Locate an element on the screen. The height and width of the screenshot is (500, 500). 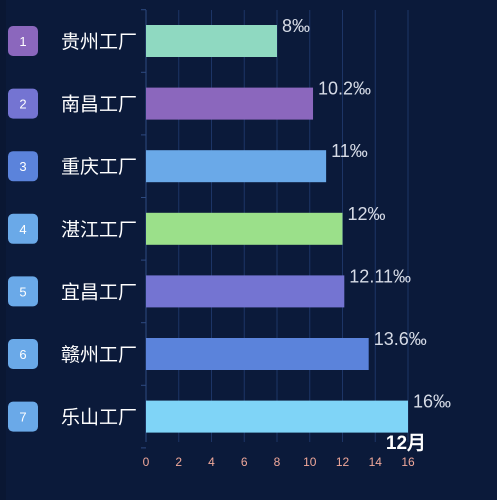
value-label: 13.6‰ is located at coordinates (400, 339).